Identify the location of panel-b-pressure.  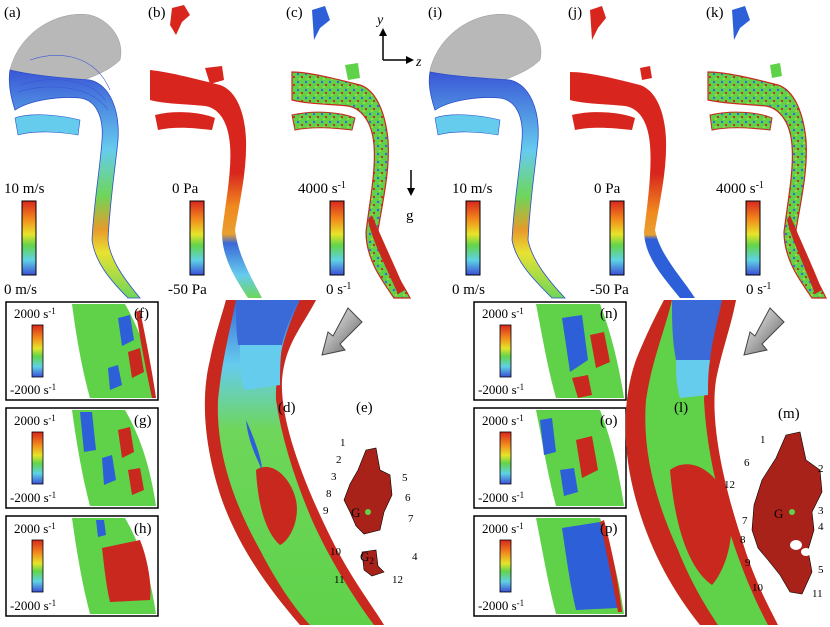
(206, 151).